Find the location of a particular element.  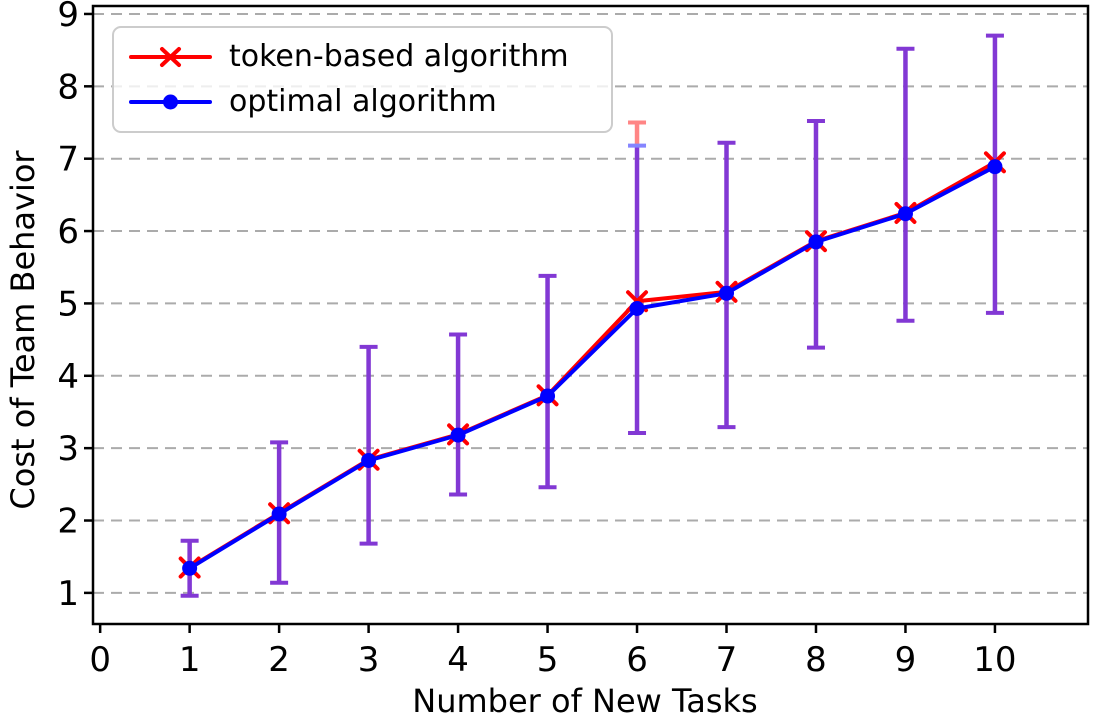

legend-item-token-based: token-based algorithm is located at coordinates (360, 57).